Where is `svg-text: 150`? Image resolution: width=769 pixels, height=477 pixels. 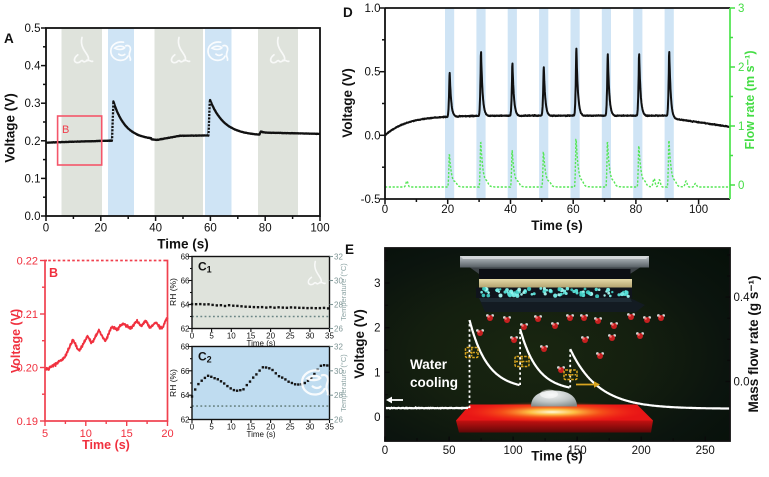
svg-text: 150 is located at coordinates (577, 451).